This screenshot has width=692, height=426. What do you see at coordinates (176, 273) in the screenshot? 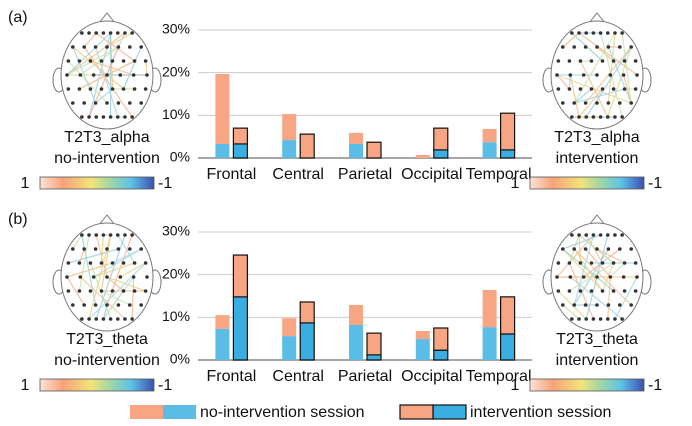
I see `y-tick-label: 20%` at bounding box center [176, 273].